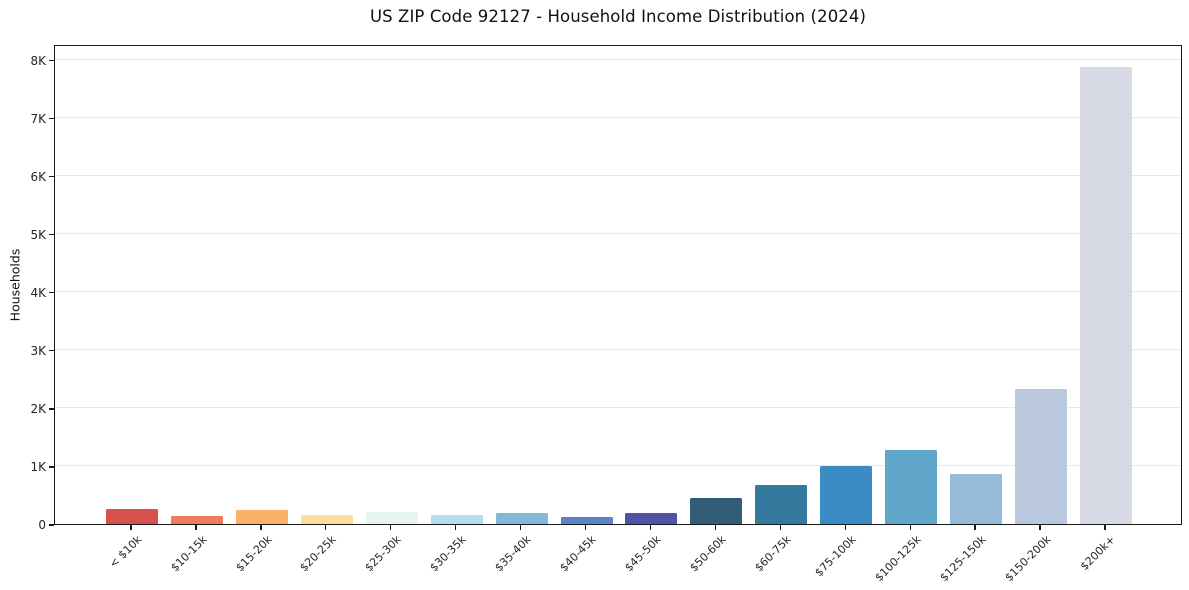 This screenshot has height=590, width=1189. I want to click on x-tick-label: $35-40k, so click(513, 554).